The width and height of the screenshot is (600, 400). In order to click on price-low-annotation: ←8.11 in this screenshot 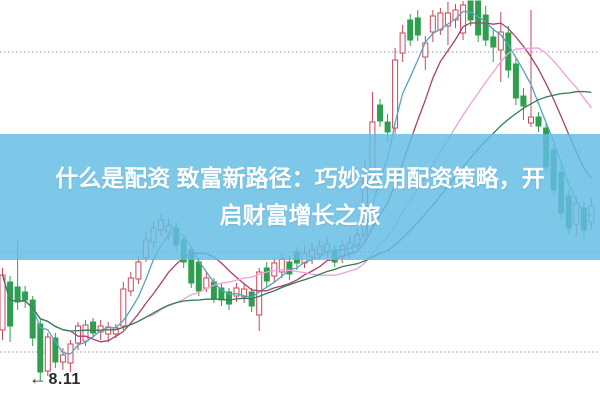, I will do `click(55, 378)`.